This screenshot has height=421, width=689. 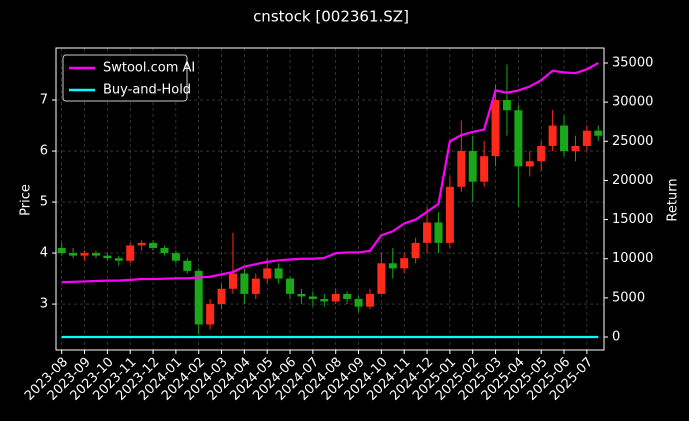 I want to click on chart-title: cnstock [002361.SZ], so click(x=331, y=17).